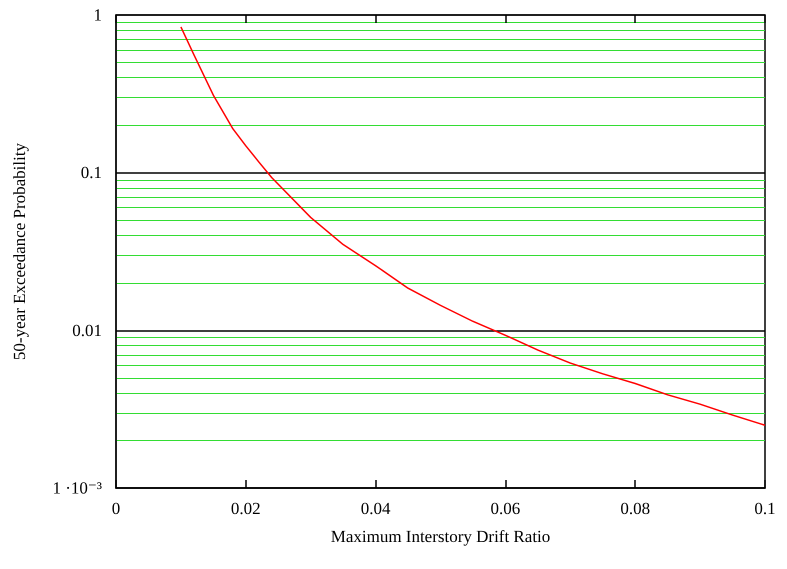 The width and height of the screenshot is (787, 569). What do you see at coordinates (765, 508) in the screenshot?
I see `x-tick-label: 0.1` at bounding box center [765, 508].